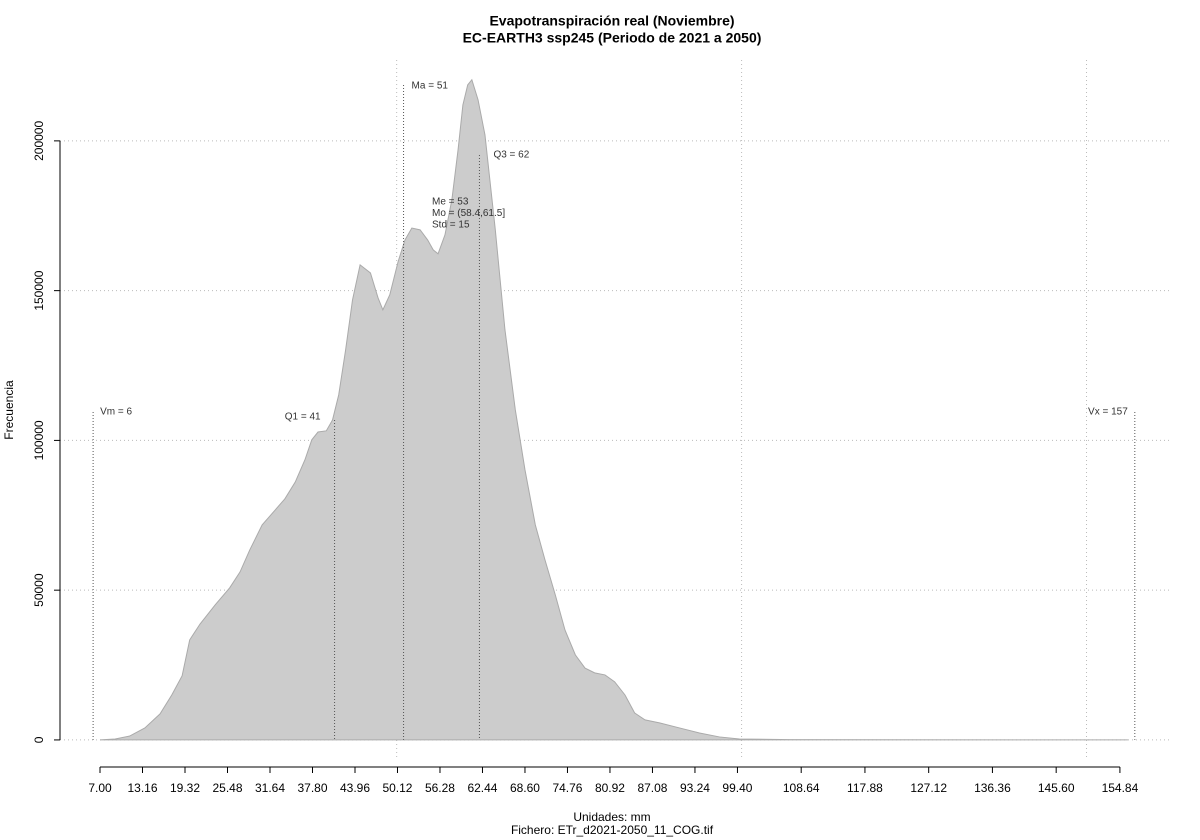  Describe the element at coordinates (468, 213) in the screenshot. I see `stats-label: Mo = (58.4,61.5]` at that location.